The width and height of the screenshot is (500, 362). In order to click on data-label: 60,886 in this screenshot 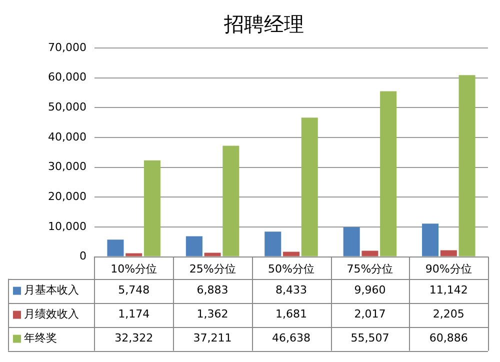, I will do `click(448, 338)`.